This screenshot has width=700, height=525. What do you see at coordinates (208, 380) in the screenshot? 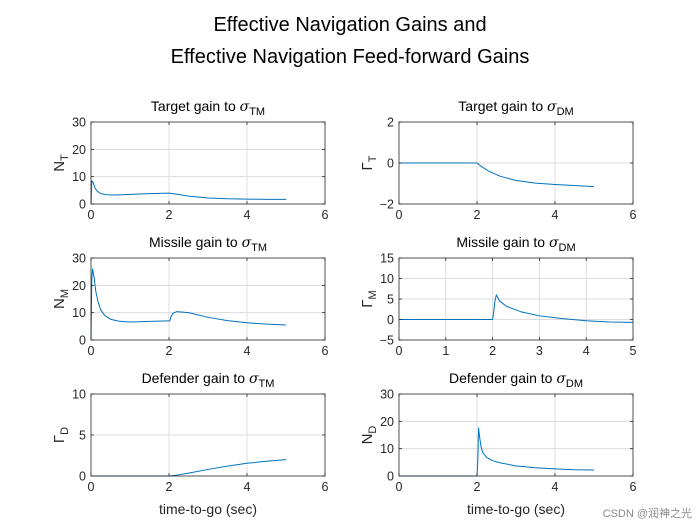
I see `subplot-title: Defender gain to σTM` at bounding box center [208, 380].